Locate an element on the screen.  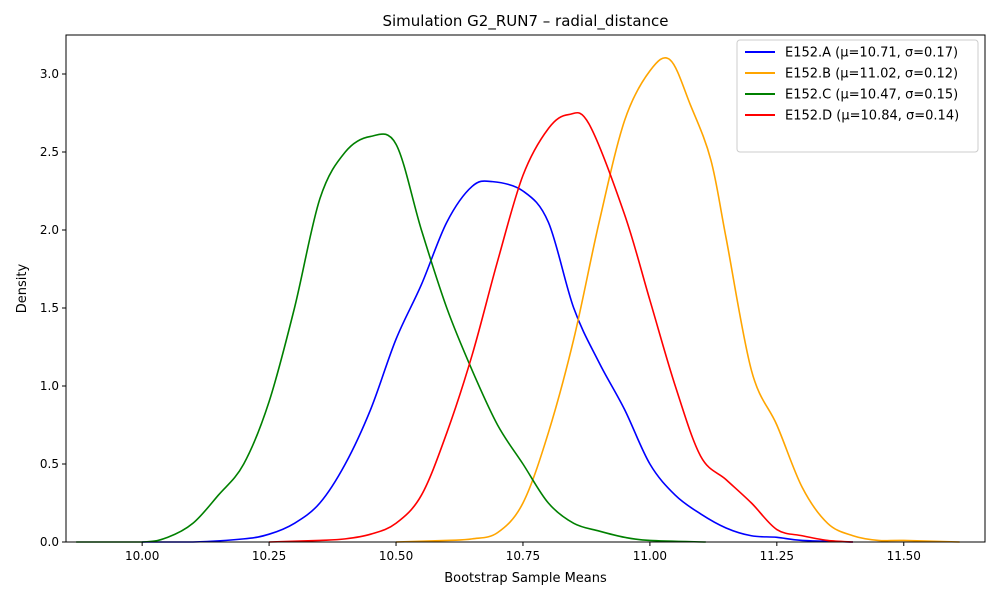
y-axis-ticks: 0.0 0.5 1.0 1.5 2.0 2.5 3.0 is located at coordinates (53, 308).